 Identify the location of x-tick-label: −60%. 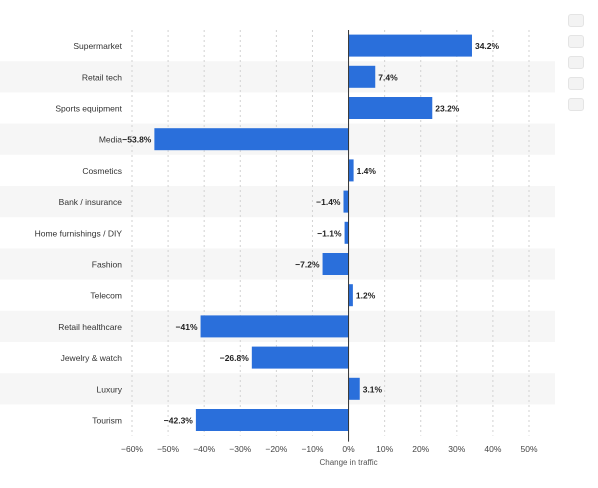
(132, 449).